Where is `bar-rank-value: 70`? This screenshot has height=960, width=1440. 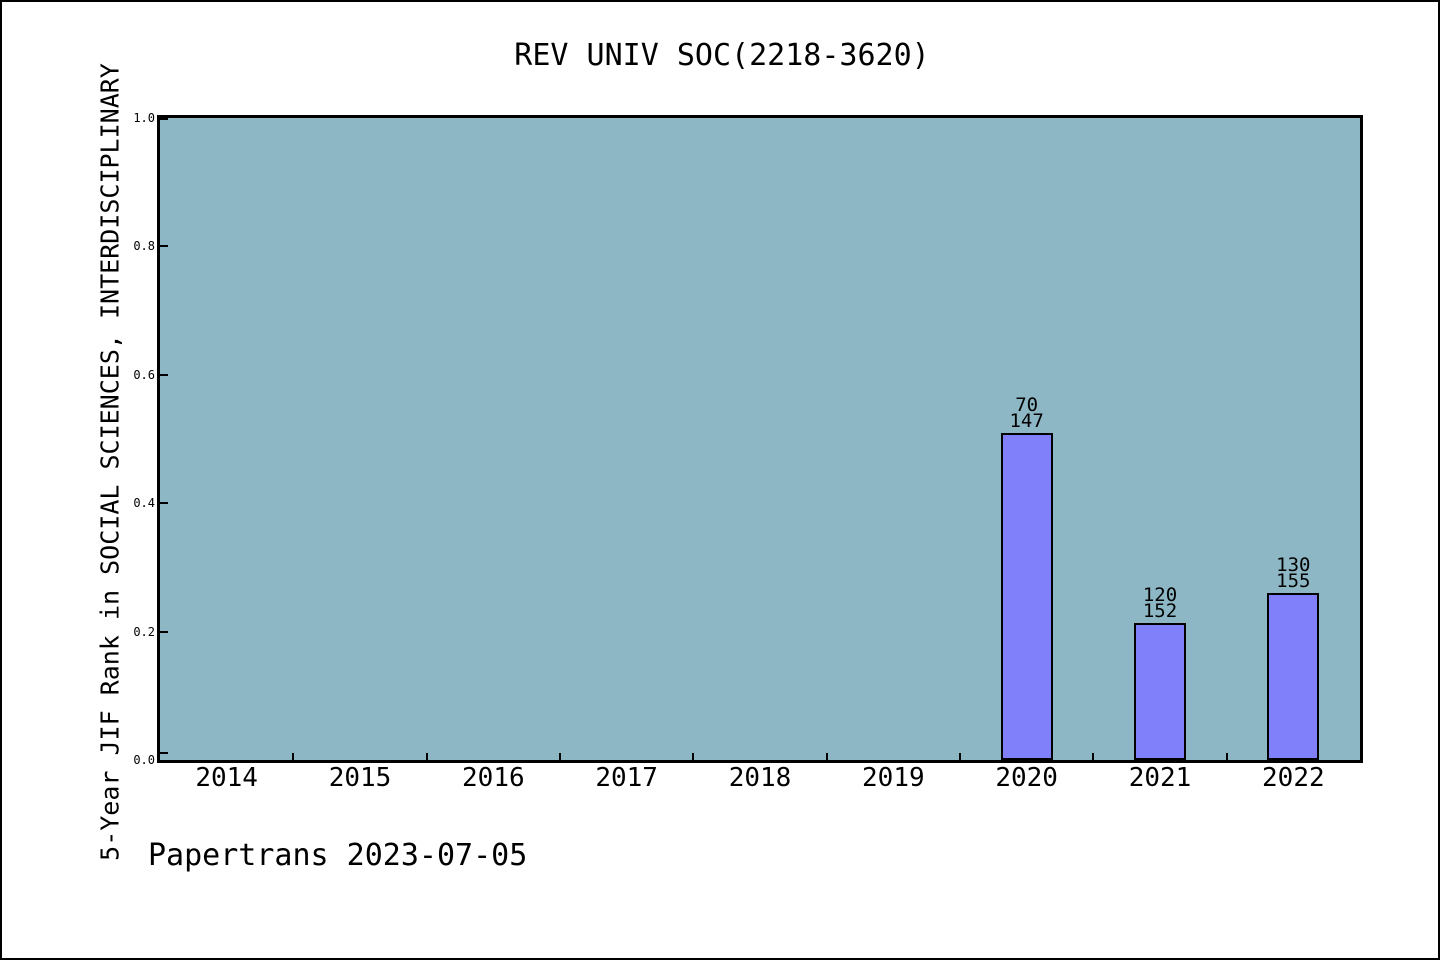 bar-rank-value: 70 is located at coordinates (1027, 405).